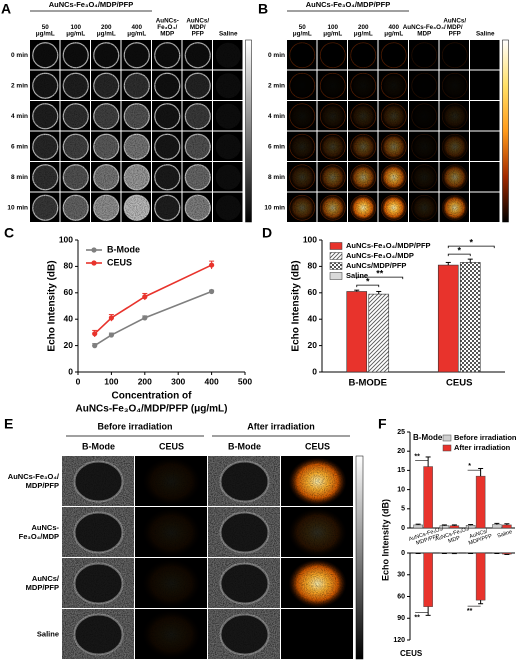  Describe the element at coordinates (428, 437) in the screenshot. I see `panel-title: B-Mode` at that location.